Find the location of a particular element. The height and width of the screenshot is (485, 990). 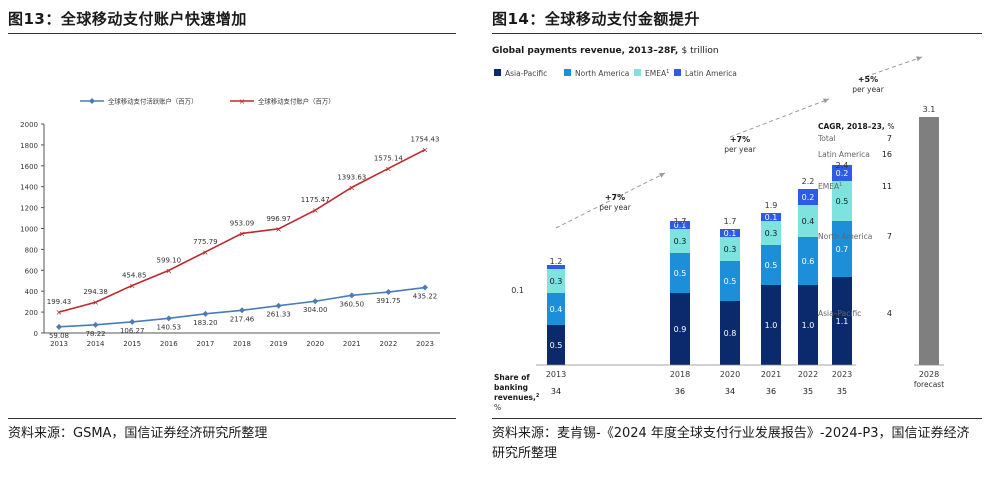

share-label-line: banking is located at coordinates (511, 387).